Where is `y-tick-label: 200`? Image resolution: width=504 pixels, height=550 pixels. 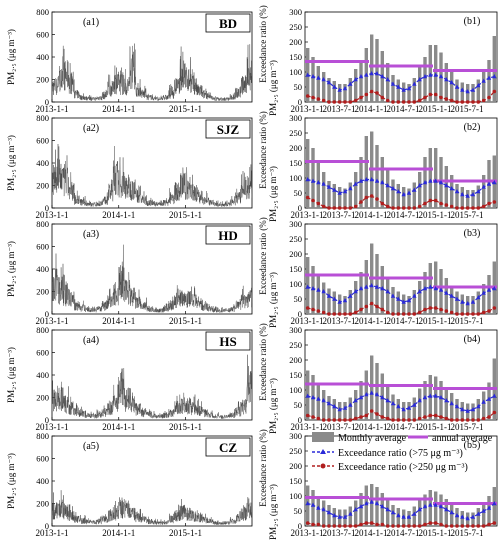 y-tick-label: 200 is located at coordinates (295, 42).